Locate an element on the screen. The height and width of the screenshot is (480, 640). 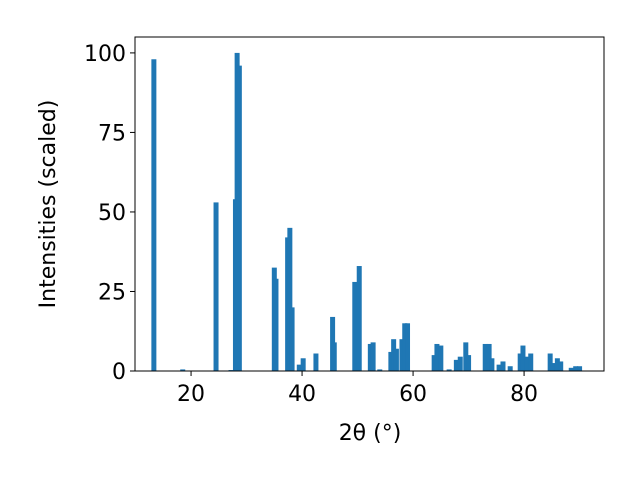
x-tick-label: 80 is located at coordinates (524, 394).